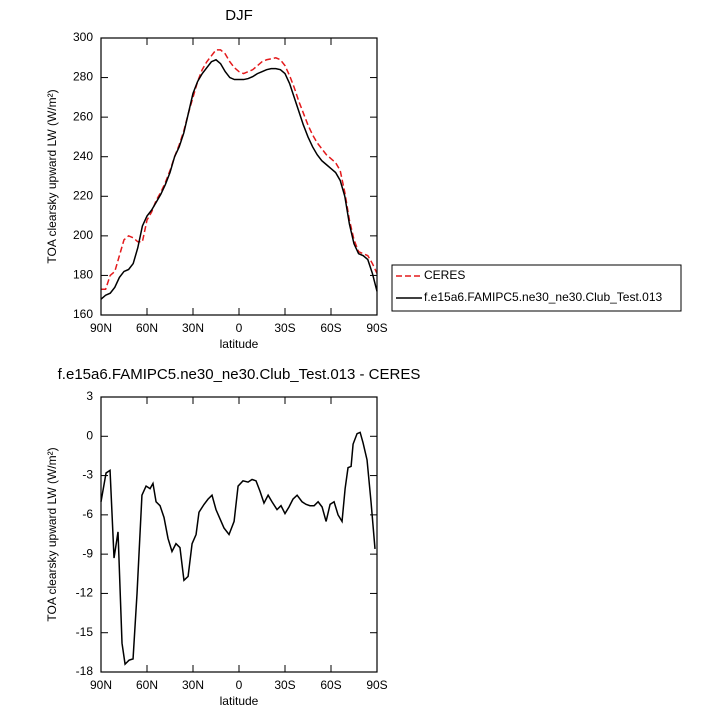 This screenshot has height=725, width=725. Describe the element at coordinates (83, 37) in the screenshot. I see `y-tick-label: 300` at that location.